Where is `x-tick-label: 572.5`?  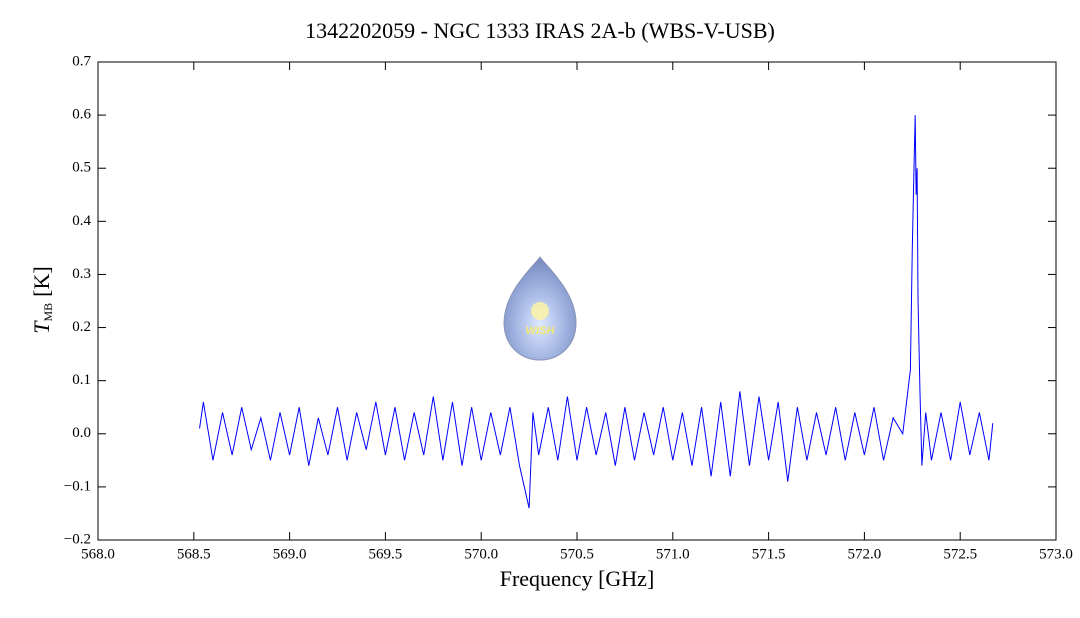 x-tick-label: 572.5 is located at coordinates (960, 554).